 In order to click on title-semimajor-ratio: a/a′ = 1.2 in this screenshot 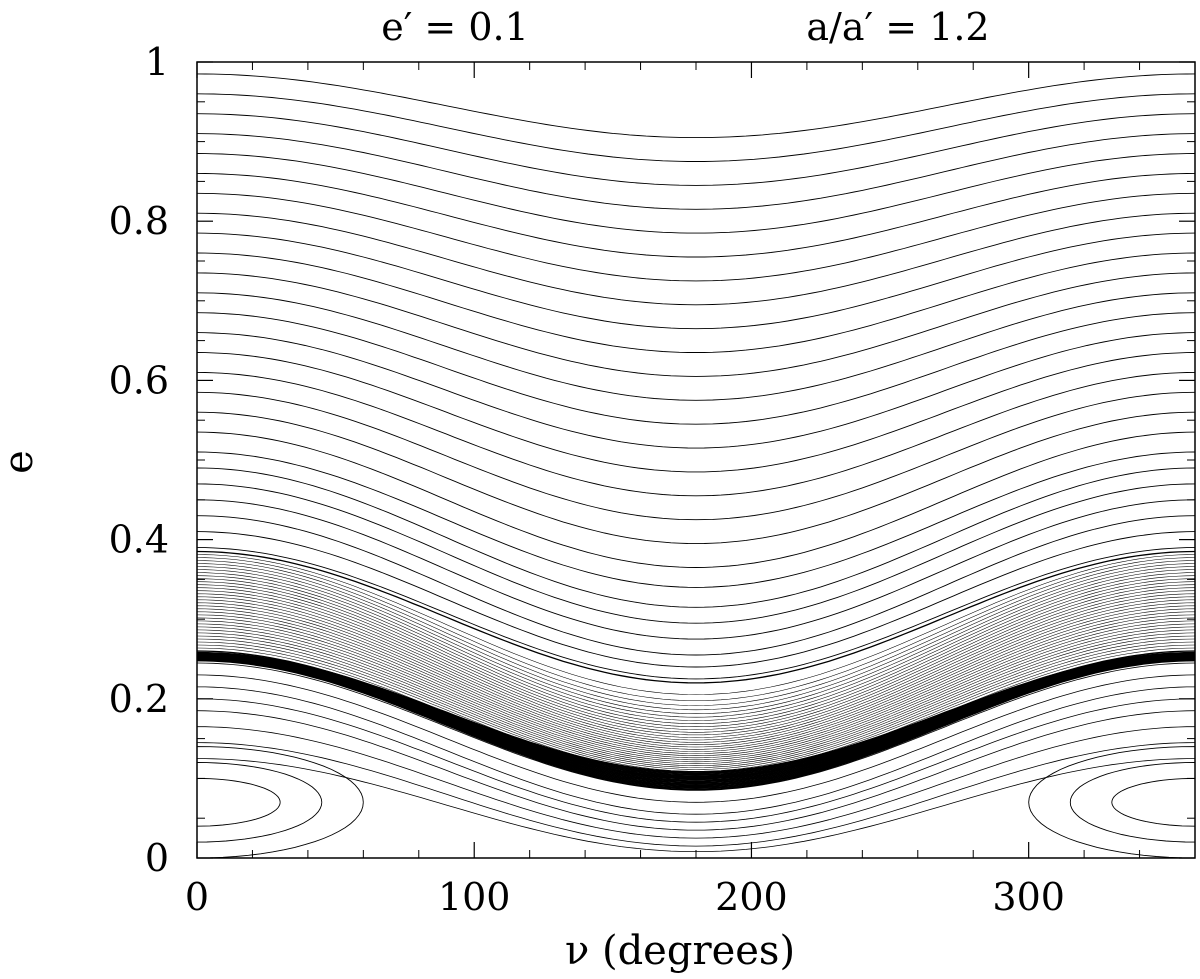, I will do `click(897, 27)`.